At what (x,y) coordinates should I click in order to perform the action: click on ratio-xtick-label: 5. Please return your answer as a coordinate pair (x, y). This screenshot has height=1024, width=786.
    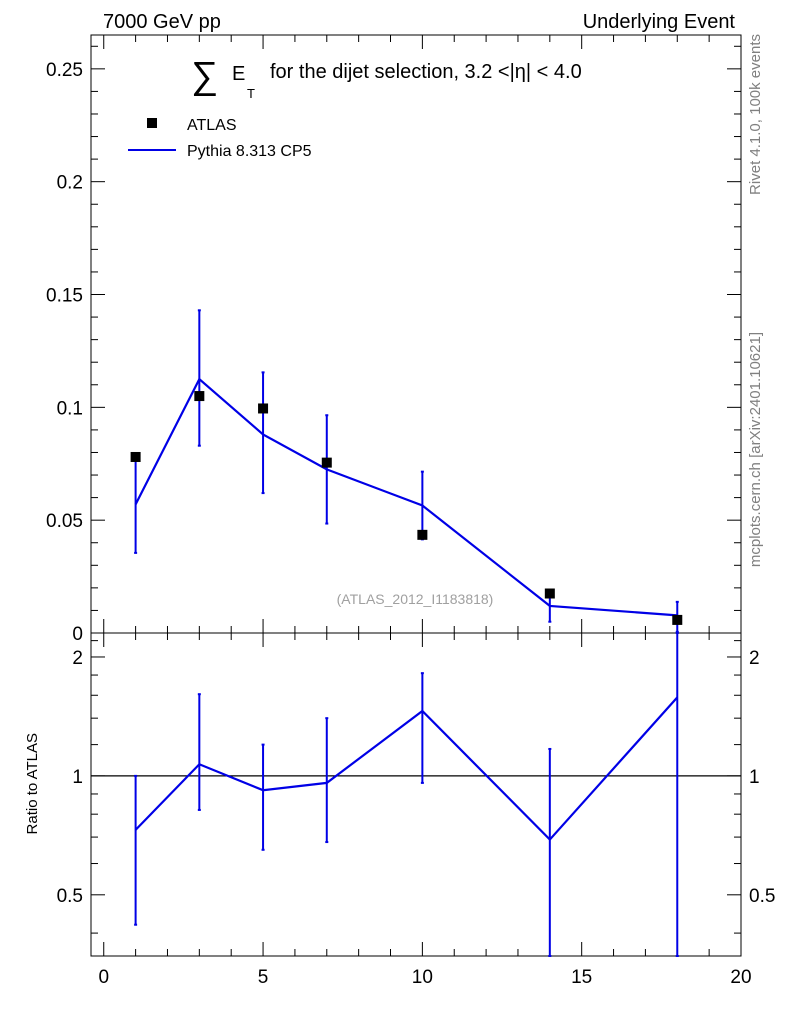
    Looking at the image, I should click on (263, 977).